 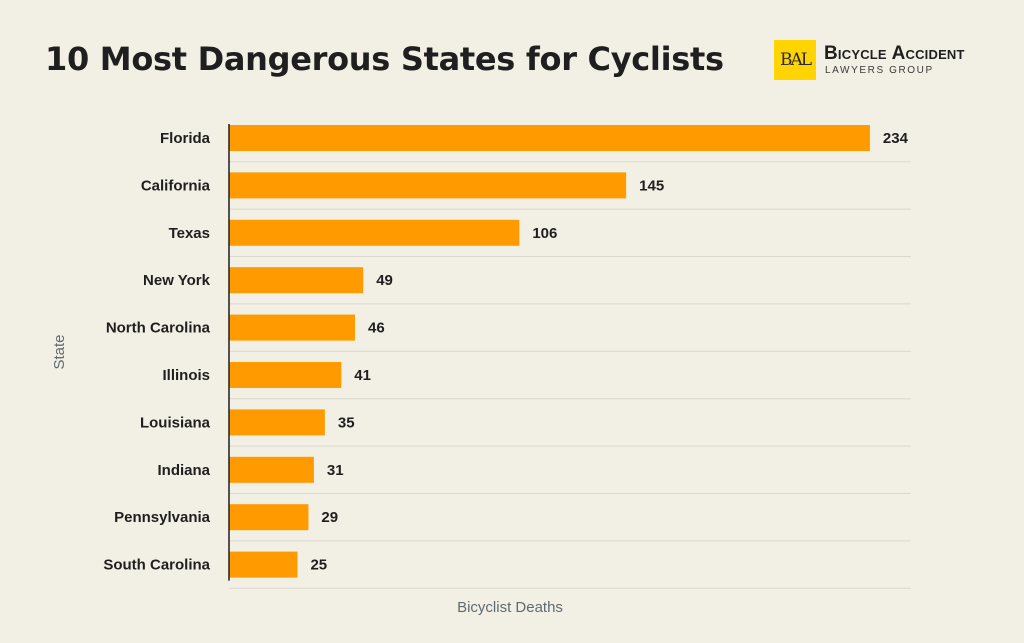 What do you see at coordinates (177, 280) in the screenshot?
I see `category-label: New York` at bounding box center [177, 280].